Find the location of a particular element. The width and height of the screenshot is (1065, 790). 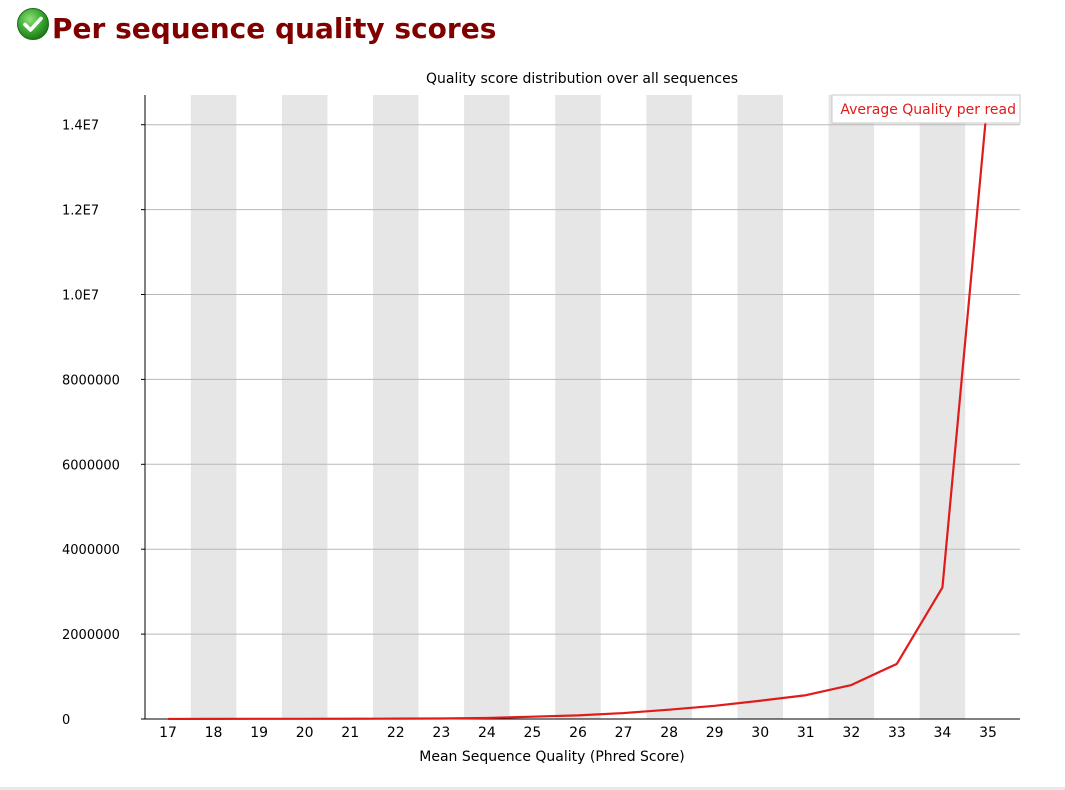

bottom-divider is located at coordinates (532, 788).